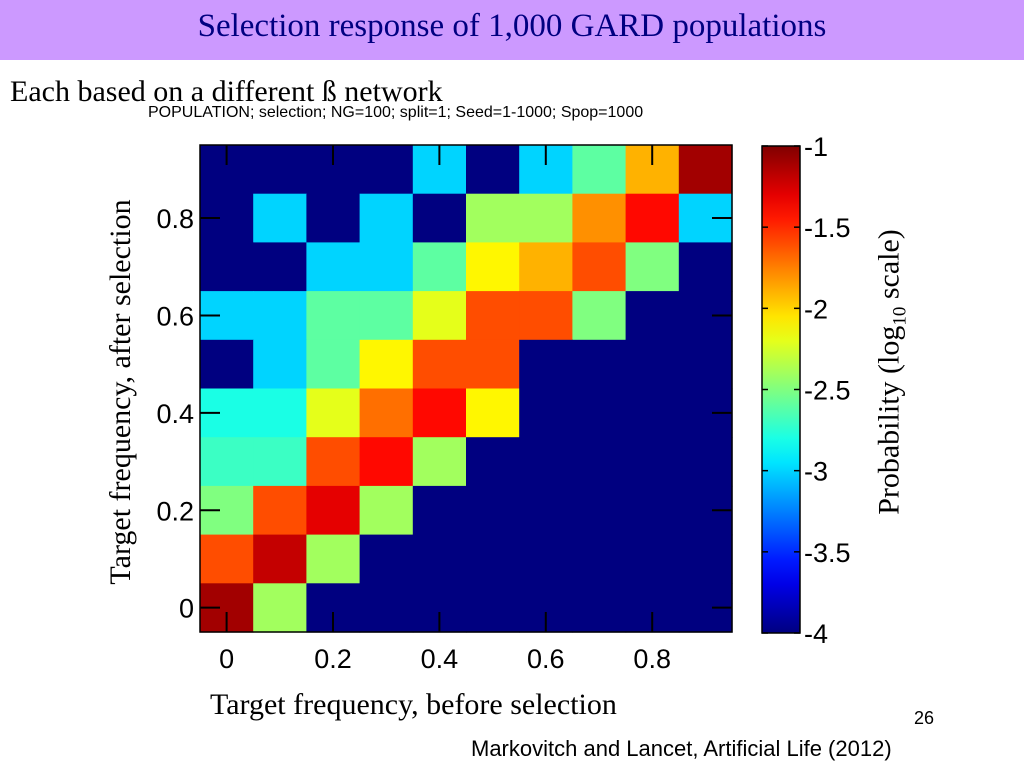 Image resolution: width=1024 pixels, height=768 pixels. I want to click on subtitle-clip: Each based on a different ß network, so click(320, 81).